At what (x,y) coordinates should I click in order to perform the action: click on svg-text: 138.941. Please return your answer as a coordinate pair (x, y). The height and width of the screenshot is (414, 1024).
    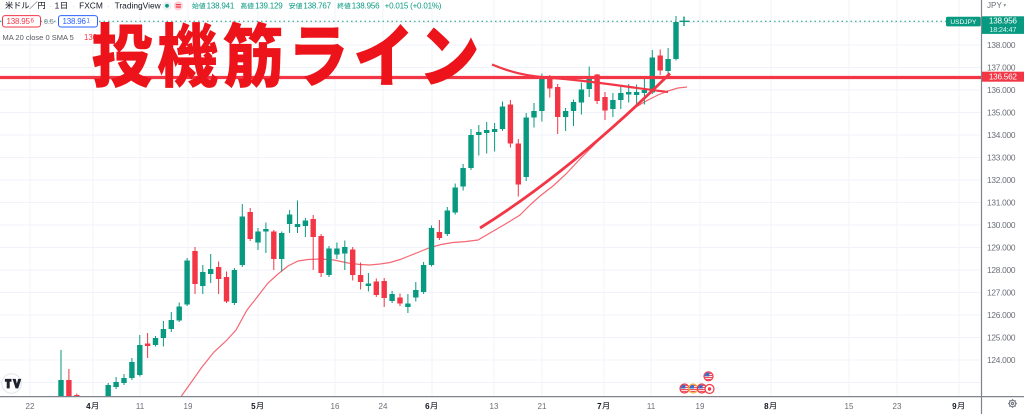
    Looking at the image, I should click on (221, 5).